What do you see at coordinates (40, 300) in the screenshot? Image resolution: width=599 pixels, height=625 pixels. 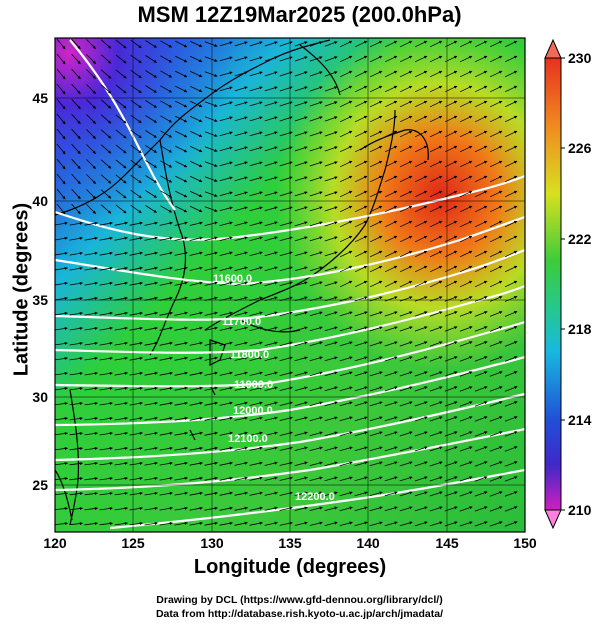 I see `y-tick-label: 35` at bounding box center [40, 300].